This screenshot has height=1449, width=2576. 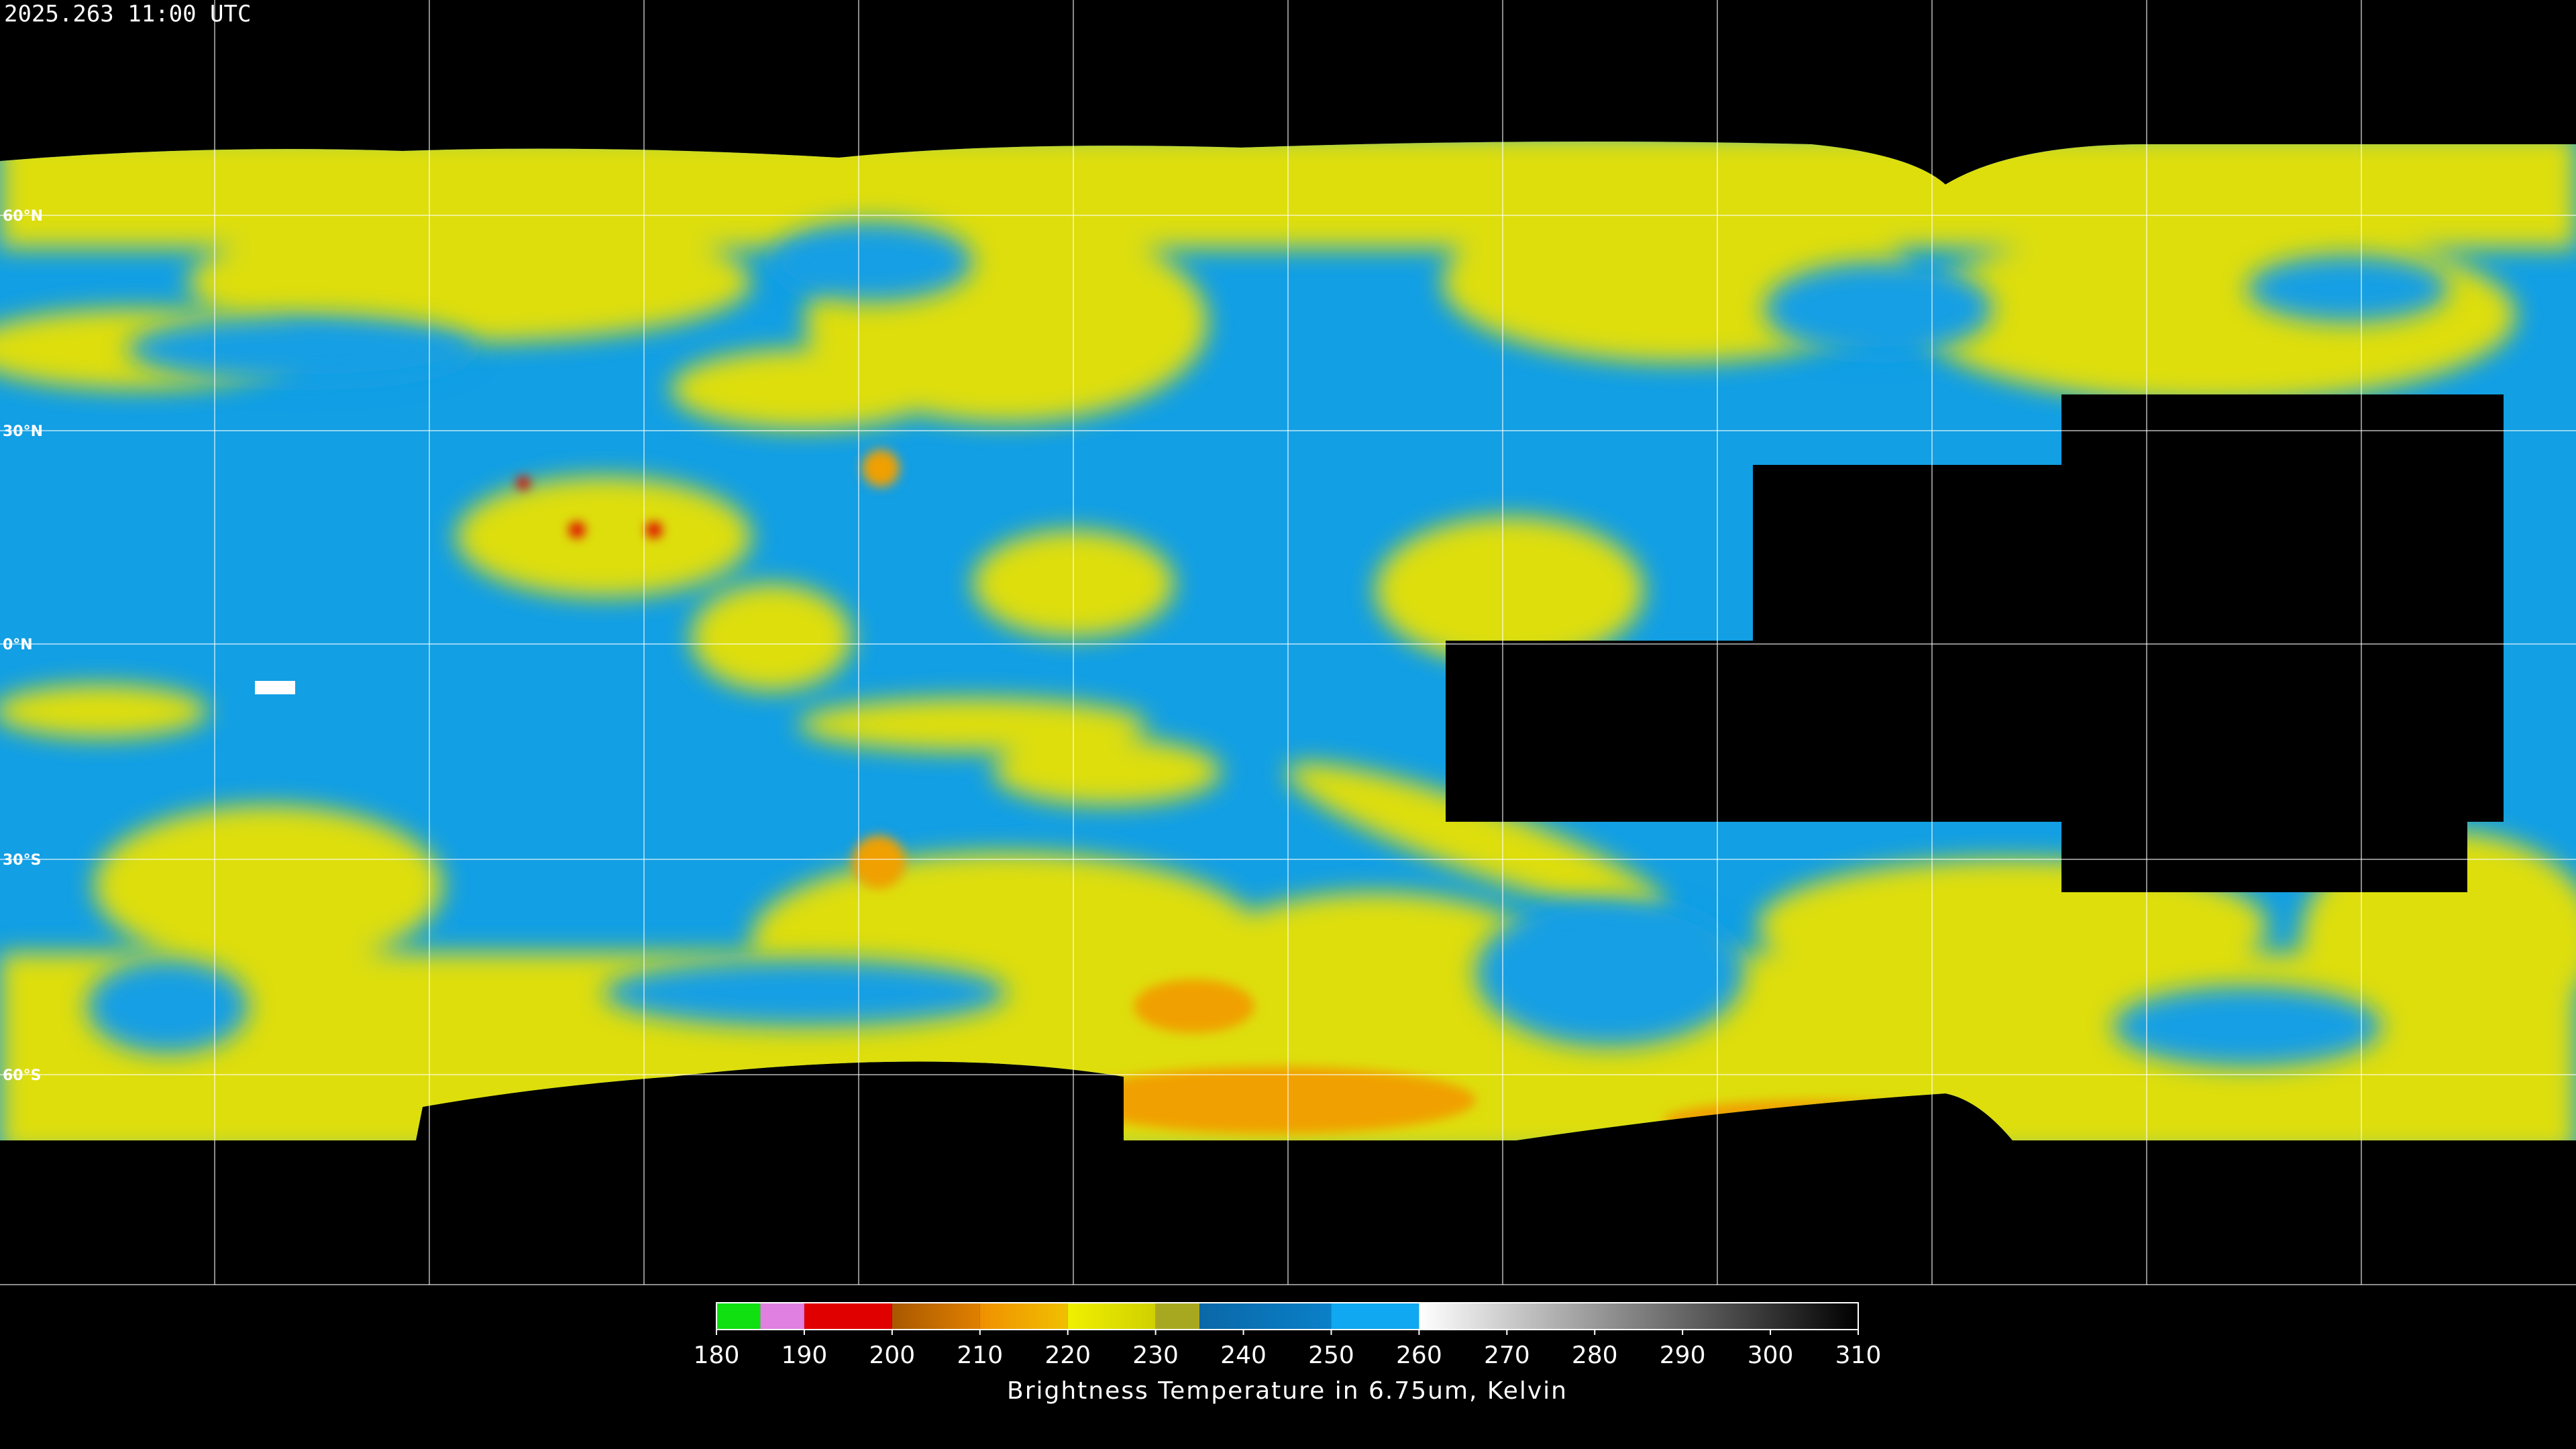 I want to click on latitude-labels: 60°N 30°N 0°N 30°S 60°S, so click(x=23, y=646).